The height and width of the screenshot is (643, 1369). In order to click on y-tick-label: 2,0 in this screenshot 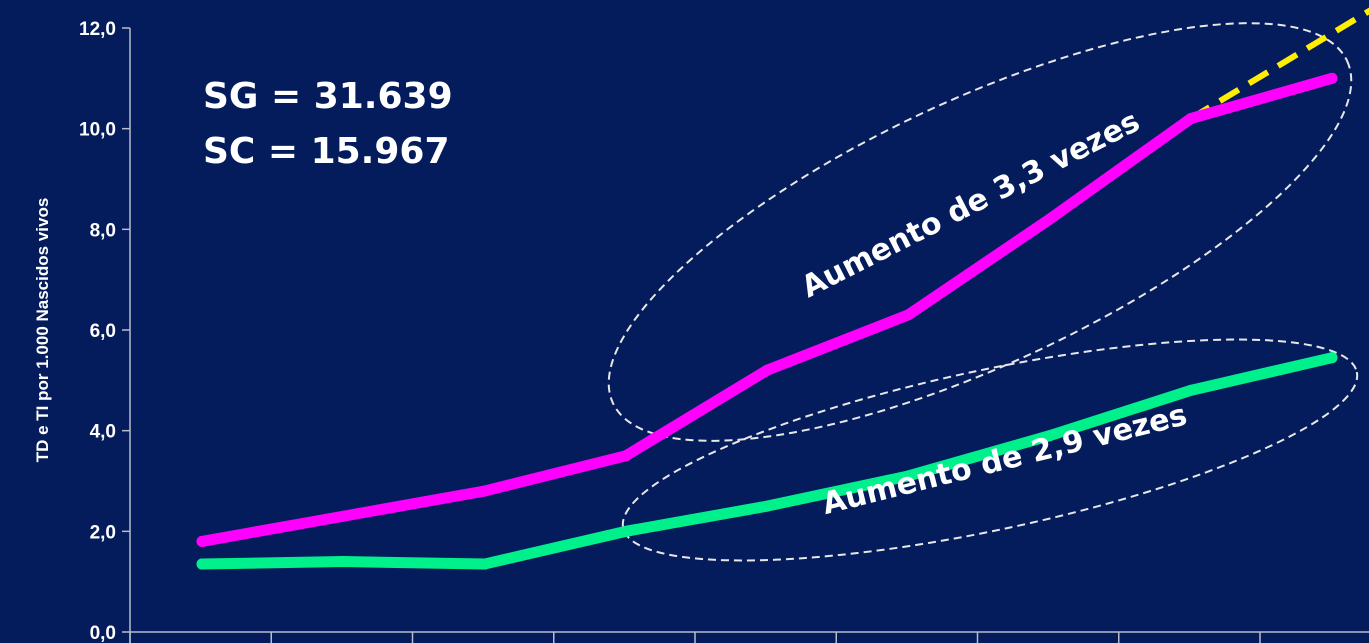, I will do `click(103, 532)`.